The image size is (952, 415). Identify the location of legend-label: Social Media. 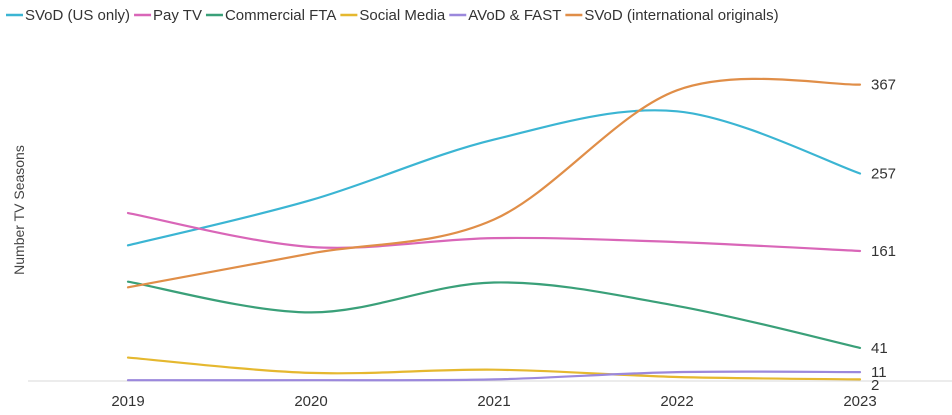
(402, 15).